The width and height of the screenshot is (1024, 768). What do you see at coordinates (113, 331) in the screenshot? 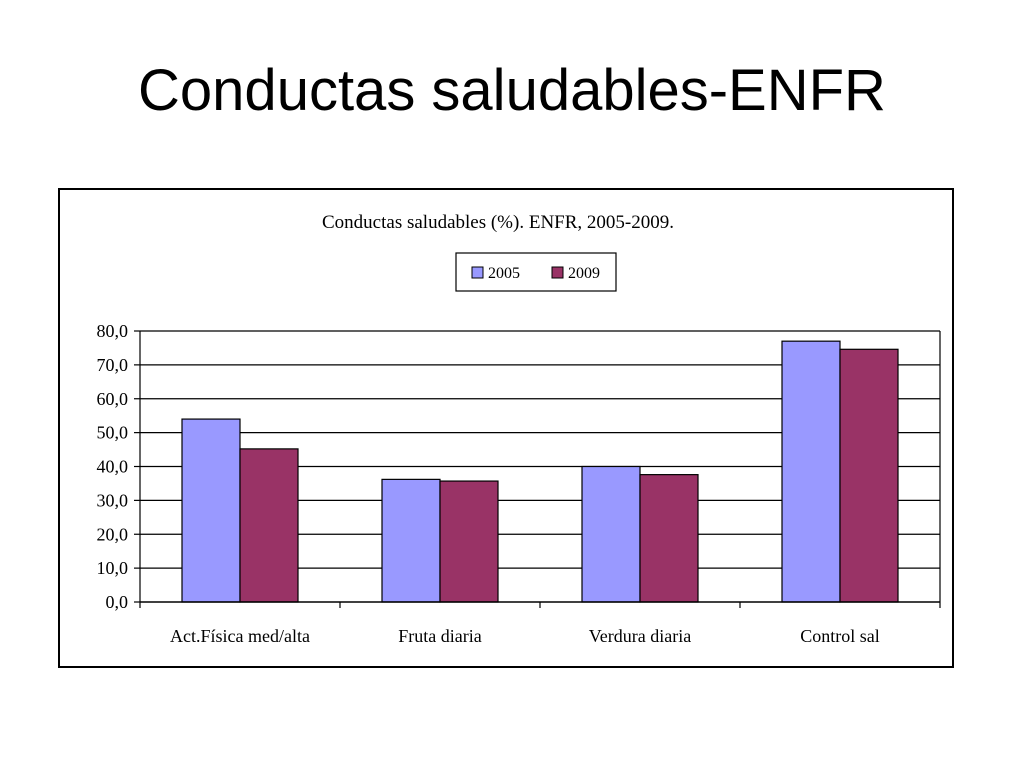
I see `y-tick-label: 80,0` at bounding box center [113, 331].